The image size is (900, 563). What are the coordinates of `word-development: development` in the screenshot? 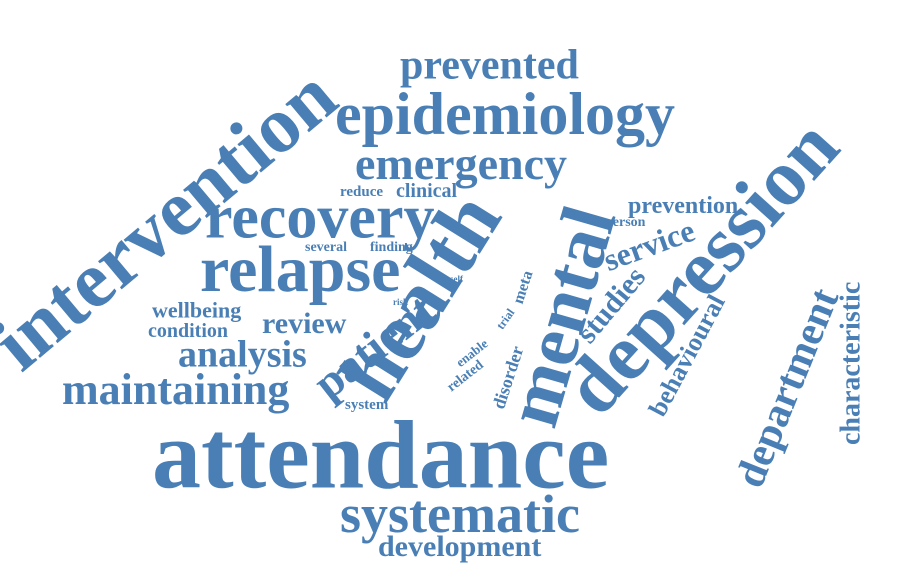 It's located at (460, 546).